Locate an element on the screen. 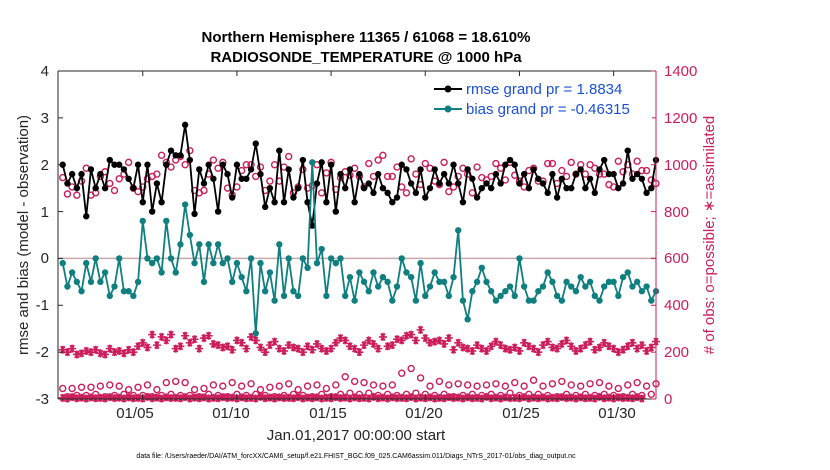  y-tick-label-right: 1200 is located at coordinates (680, 118).